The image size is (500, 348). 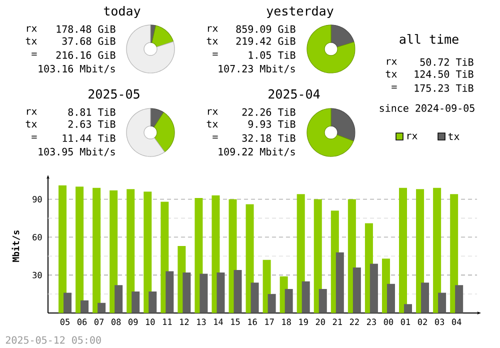 I want to click on text: 219.42 GiB, so click(x=266, y=41).